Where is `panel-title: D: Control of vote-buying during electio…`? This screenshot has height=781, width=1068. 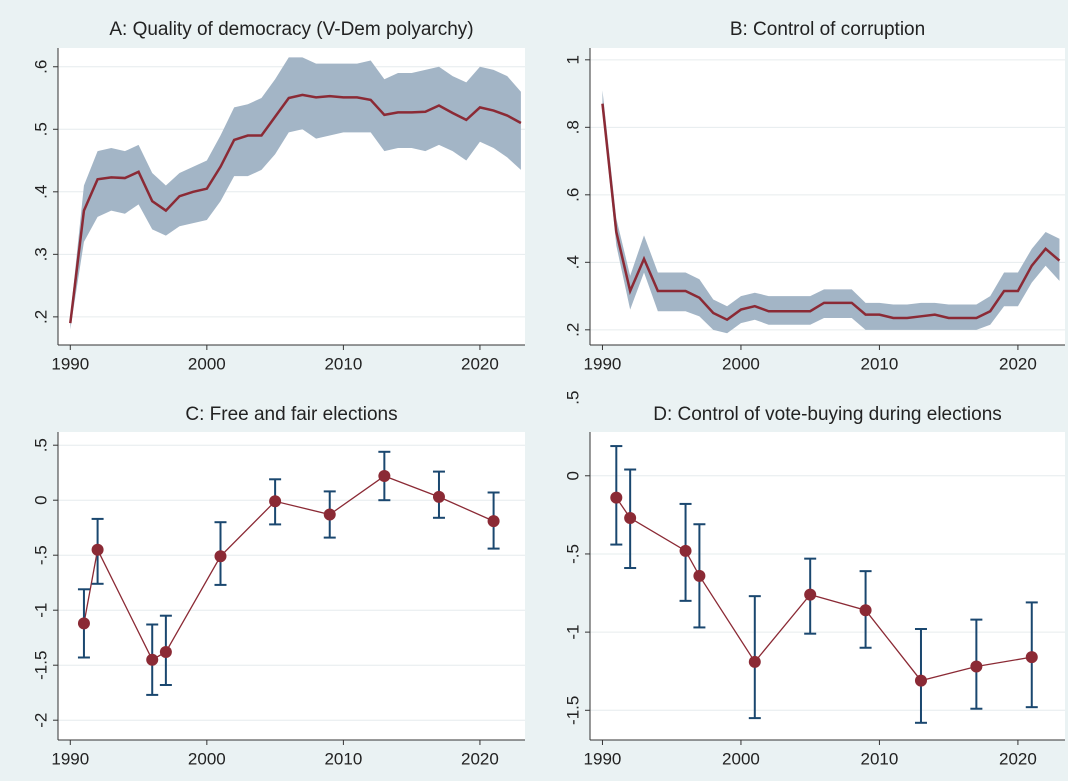 panel-title: D: Control of vote-buying during electio… is located at coordinates (827, 414).